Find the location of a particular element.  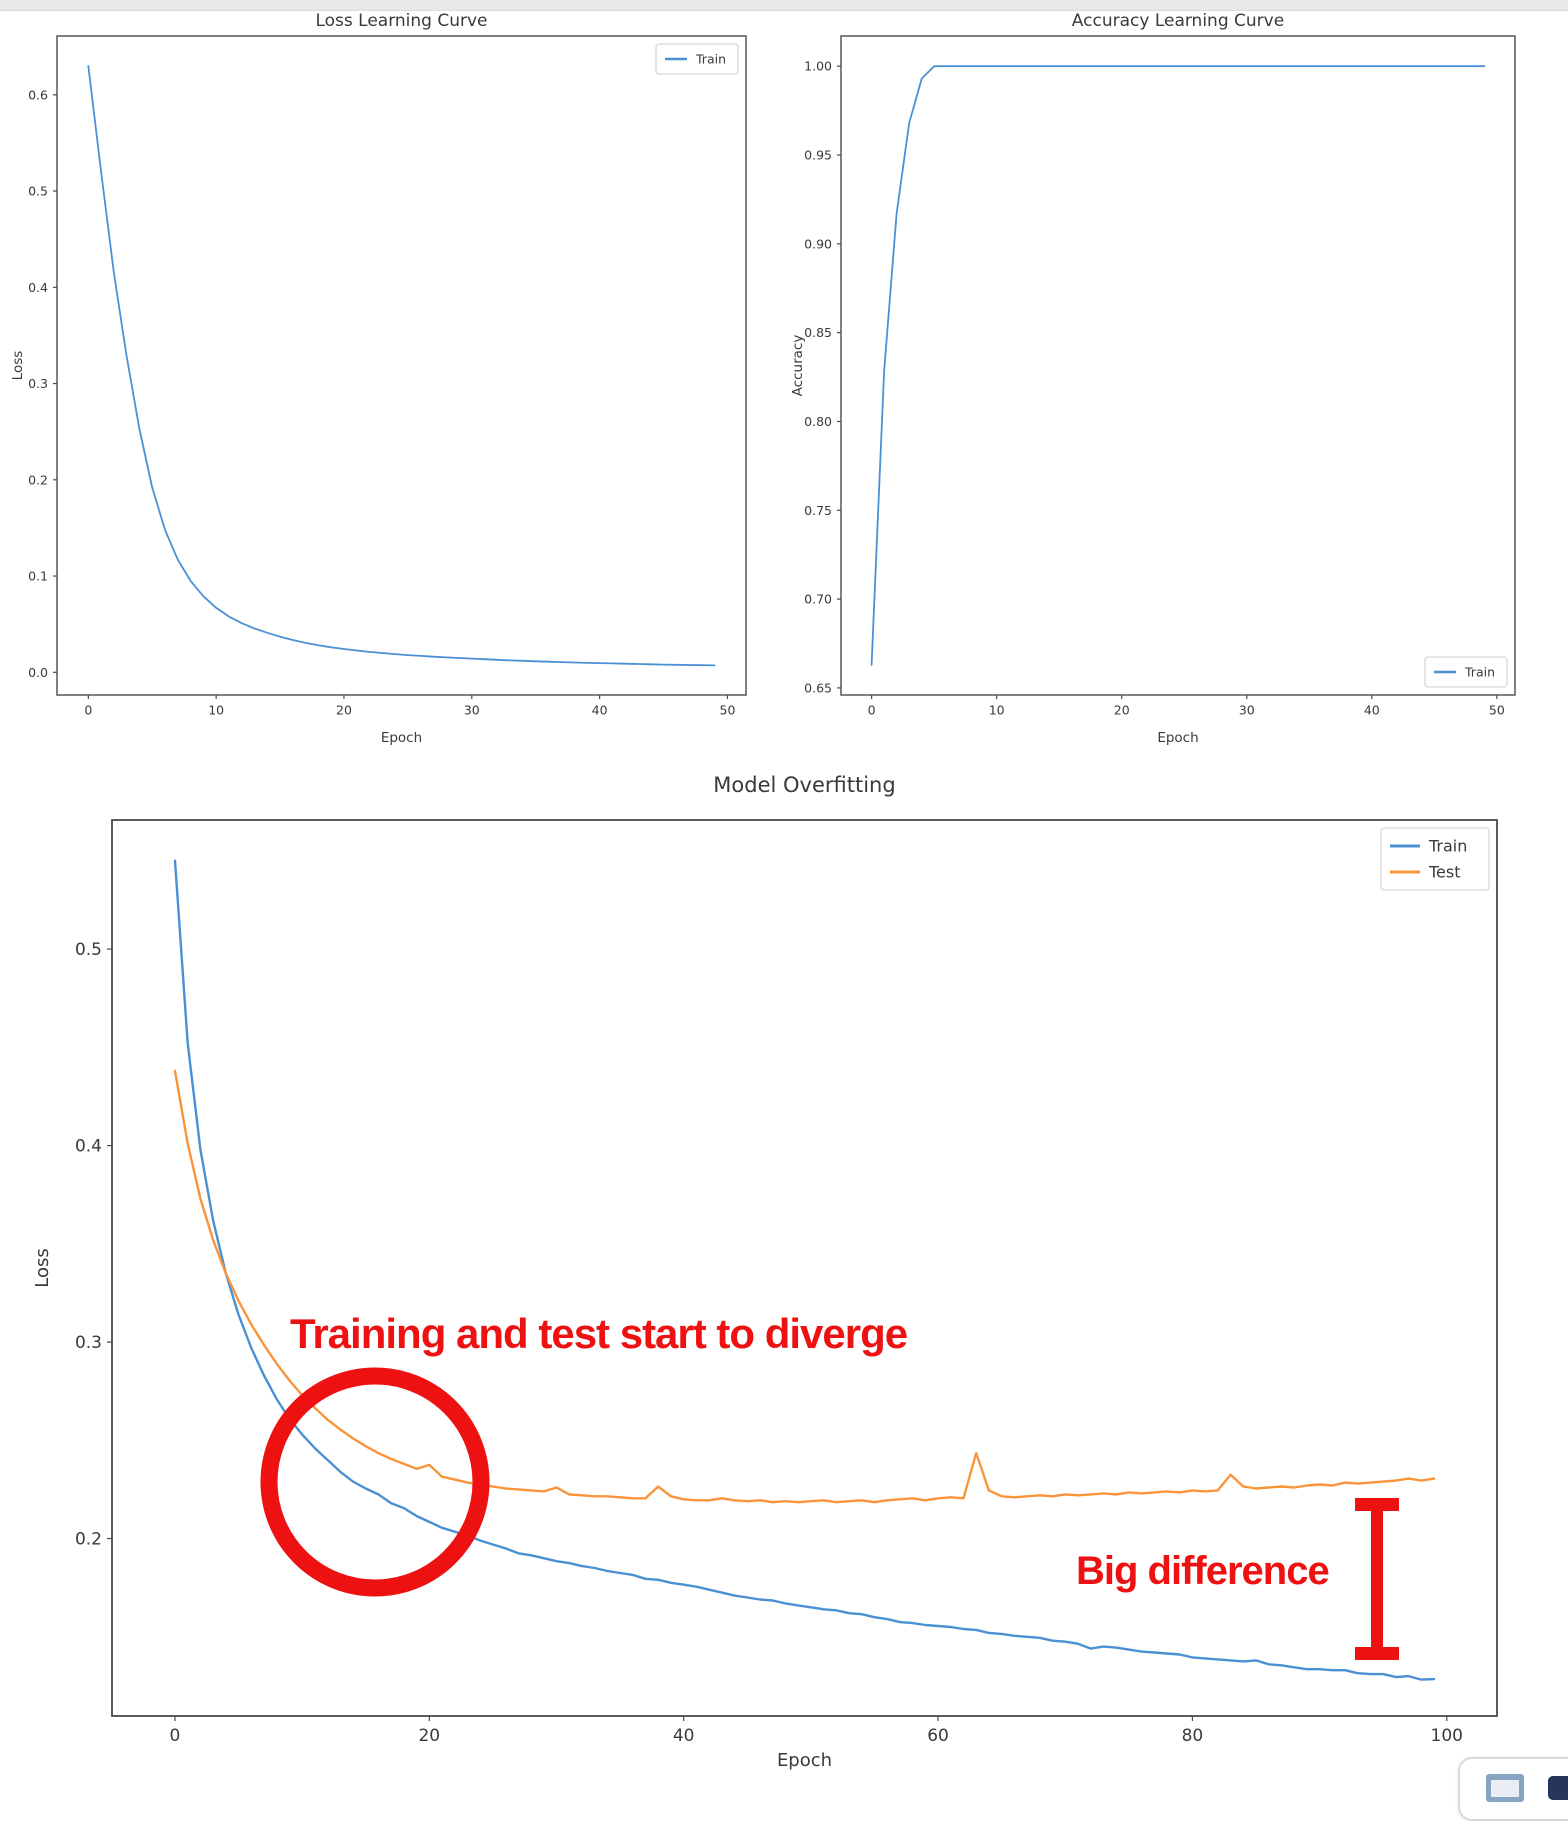

window-icon is located at coordinates (1505, 1788).